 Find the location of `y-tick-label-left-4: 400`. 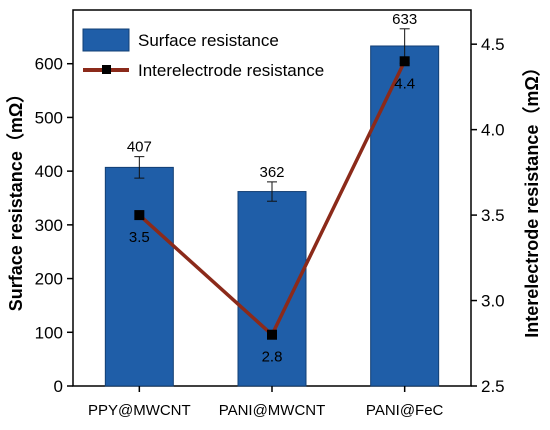

y-tick-label-left-4: 400 is located at coordinates (49, 171).